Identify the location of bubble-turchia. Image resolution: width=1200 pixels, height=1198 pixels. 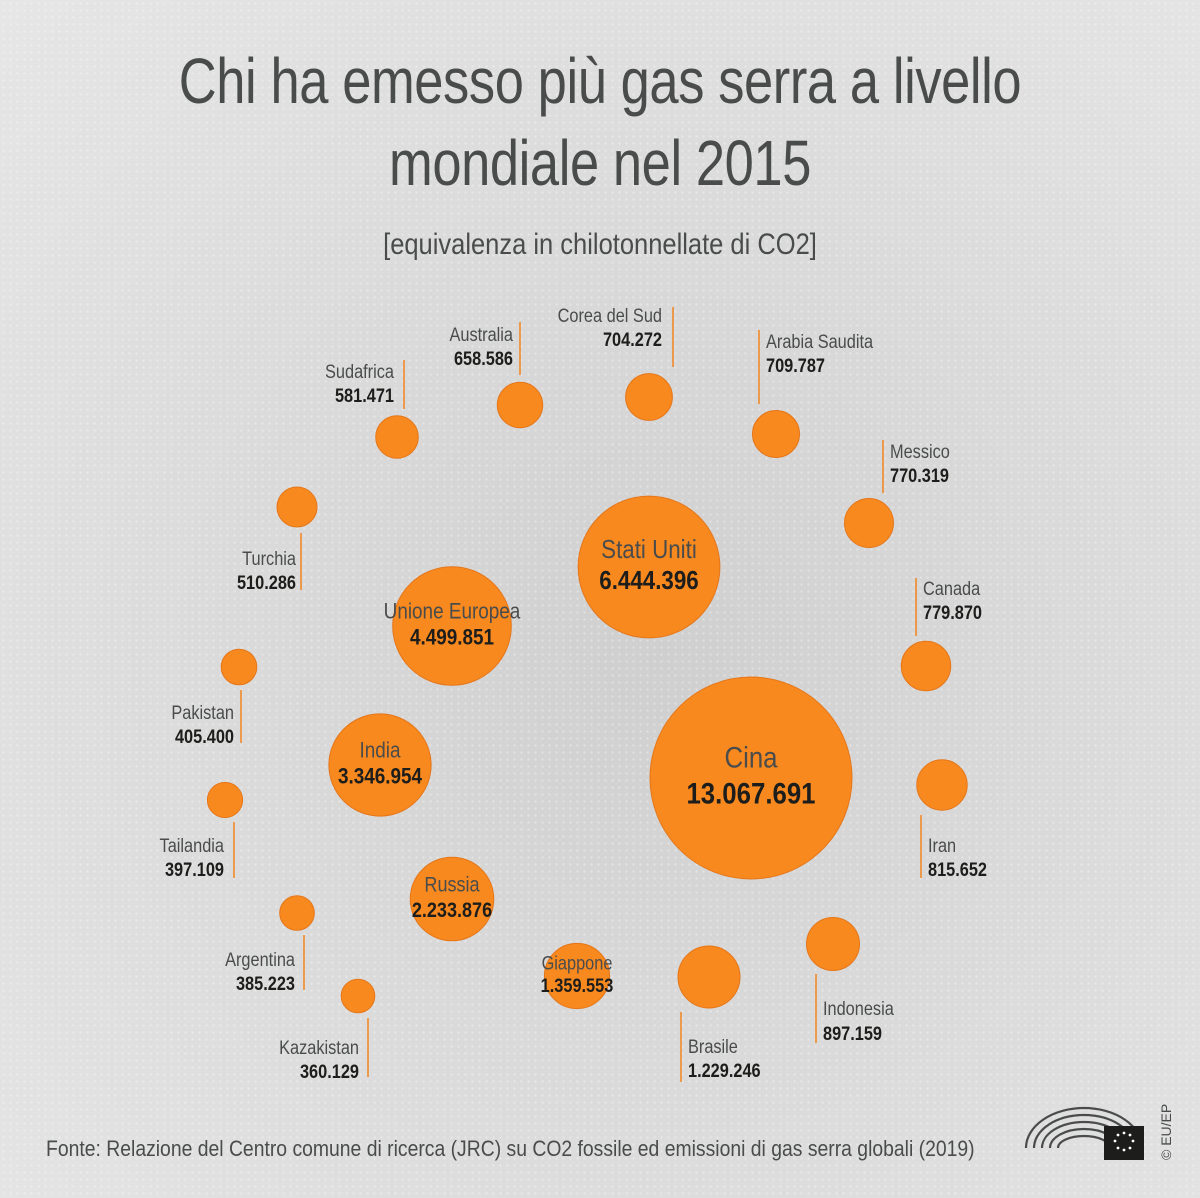
(297, 507).